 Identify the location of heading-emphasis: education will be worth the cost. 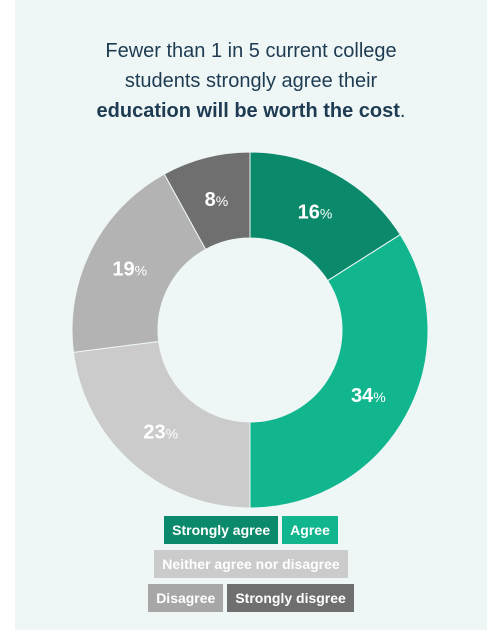
(248, 111).